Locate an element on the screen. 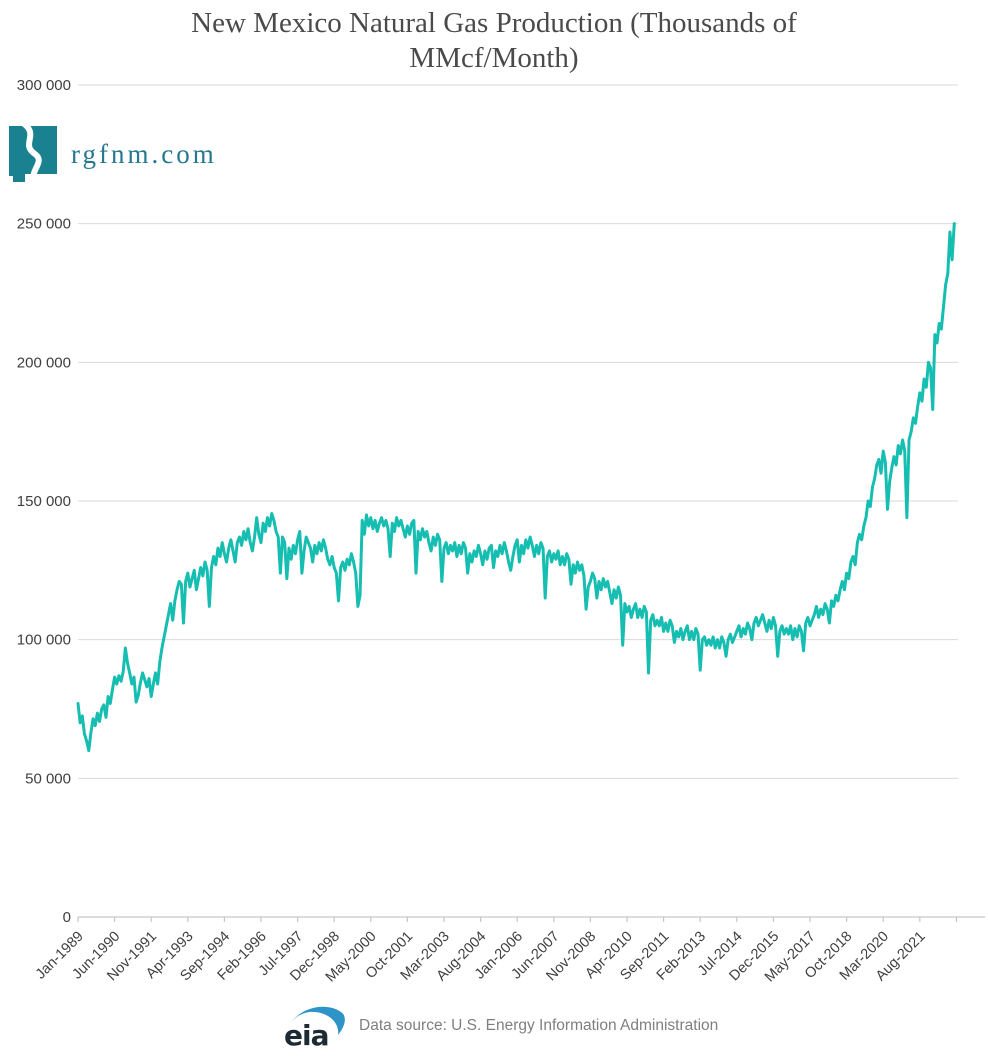 This screenshot has height=1060, width=988. eia-swoosh-icon is located at coordinates (316, 1020).